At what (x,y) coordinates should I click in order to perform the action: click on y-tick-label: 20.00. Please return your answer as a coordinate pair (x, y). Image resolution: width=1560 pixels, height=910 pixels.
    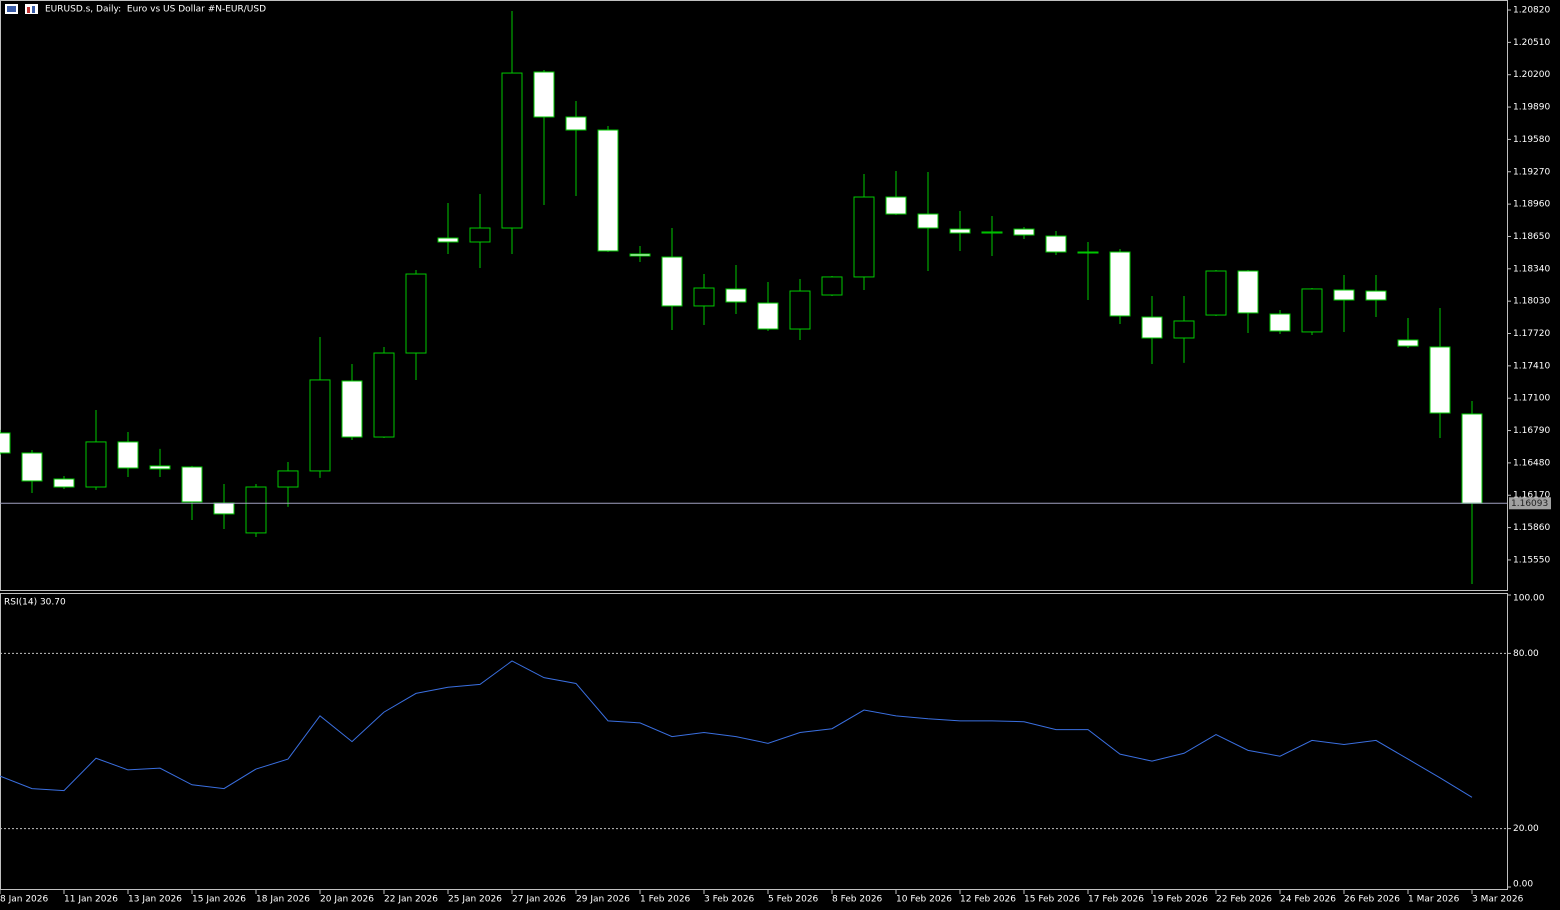
    Looking at the image, I should click on (1526, 829).